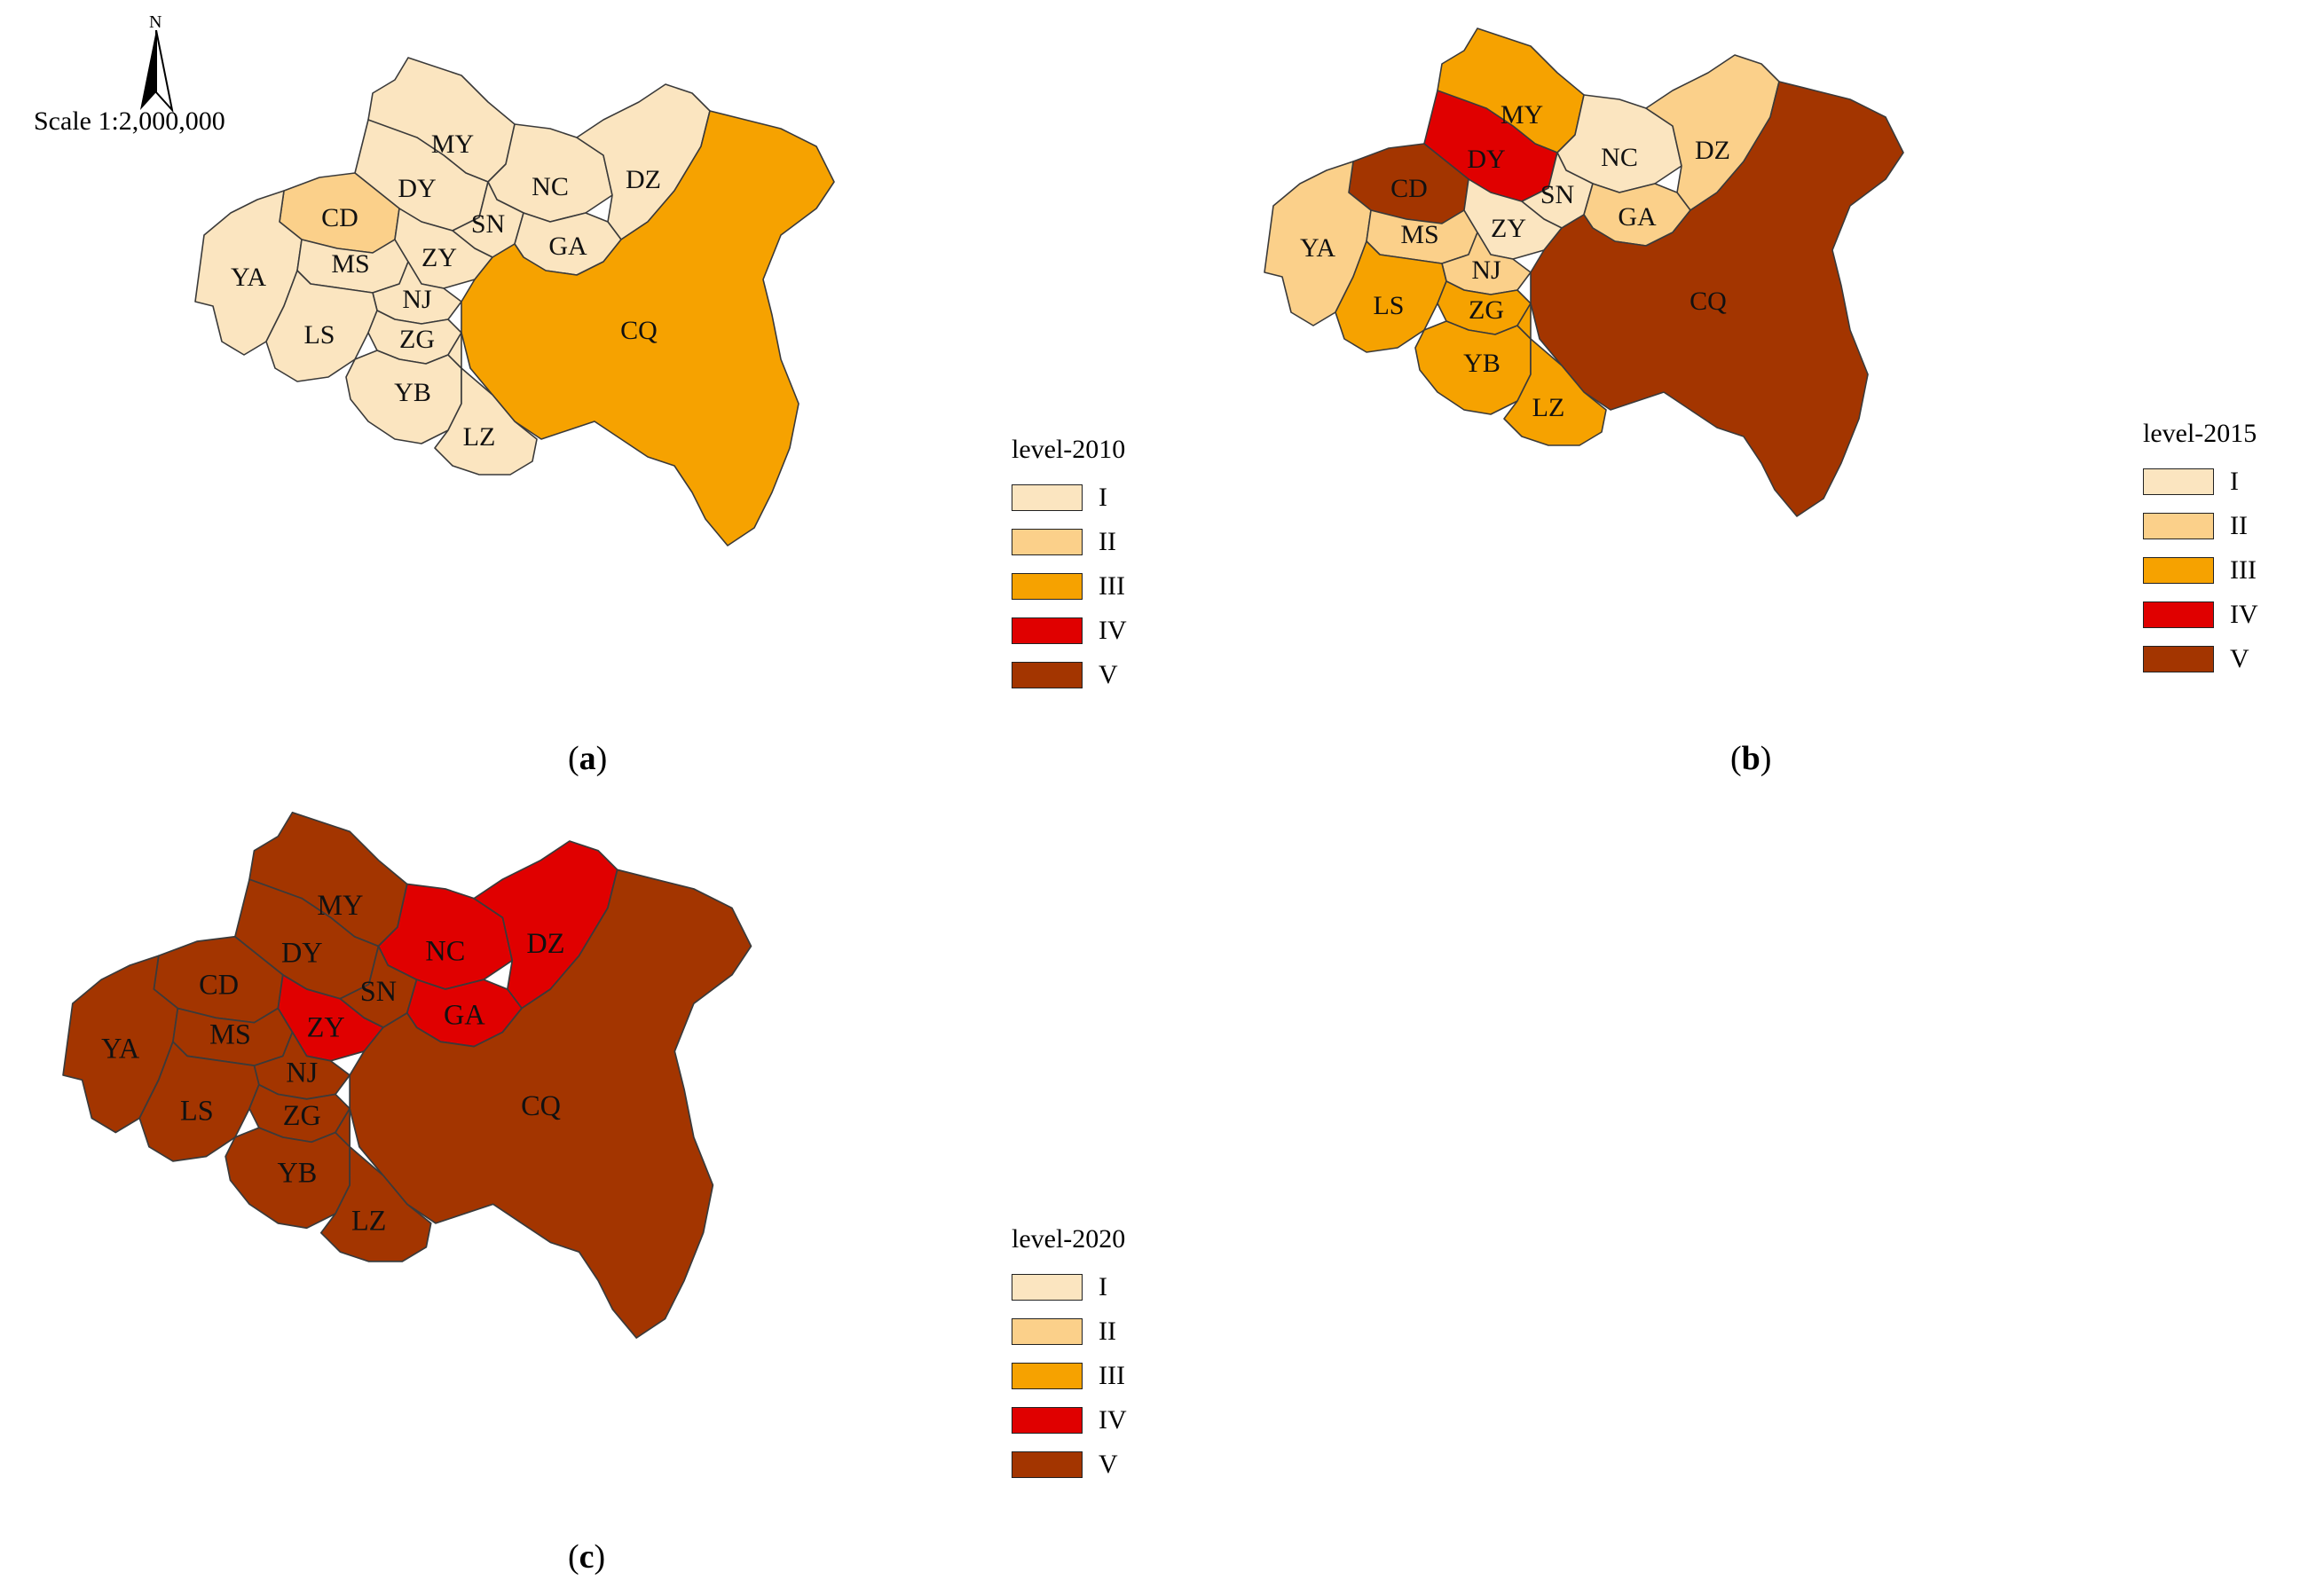 The image size is (2300, 1596). What do you see at coordinates (1069, 449) in the screenshot?
I see `legend-title: level-2010` at bounding box center [1069, 449].